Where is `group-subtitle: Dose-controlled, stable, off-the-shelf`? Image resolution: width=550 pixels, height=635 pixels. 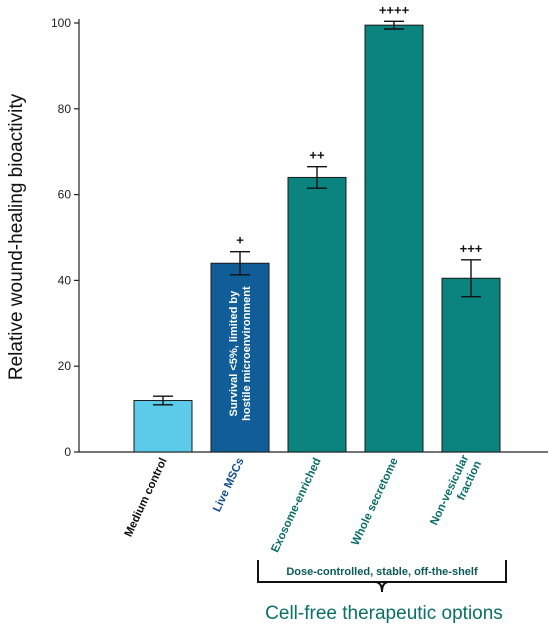
group-subtitle: Dose-controlled, stable, off-the-shelf is located at coordinates (382, 572).